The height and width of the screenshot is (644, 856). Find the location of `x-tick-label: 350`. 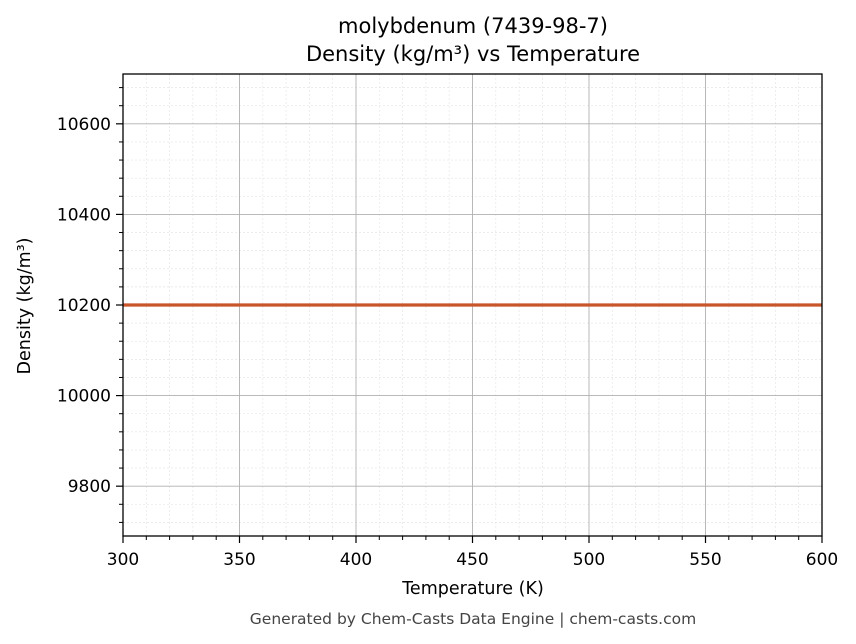

x-tick-label: 350 is located at coordinates (239, 560).